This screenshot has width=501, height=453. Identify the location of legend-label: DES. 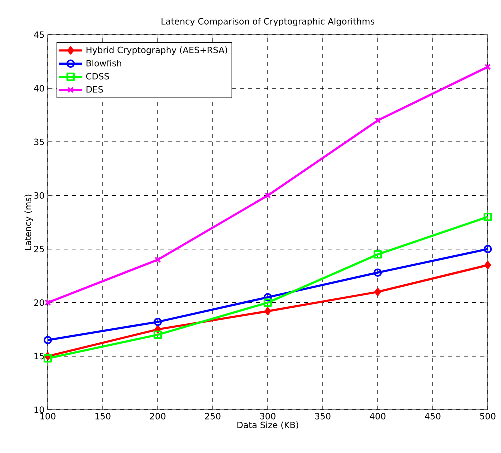
(95, 89).